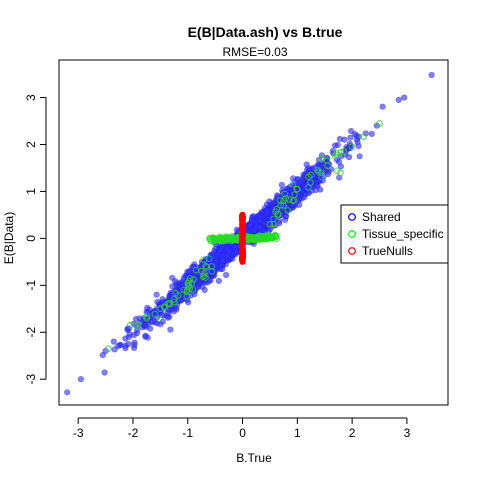  Describe the element at coordinates (394, 234) in the screenshot. I see `legend-box` at that location.